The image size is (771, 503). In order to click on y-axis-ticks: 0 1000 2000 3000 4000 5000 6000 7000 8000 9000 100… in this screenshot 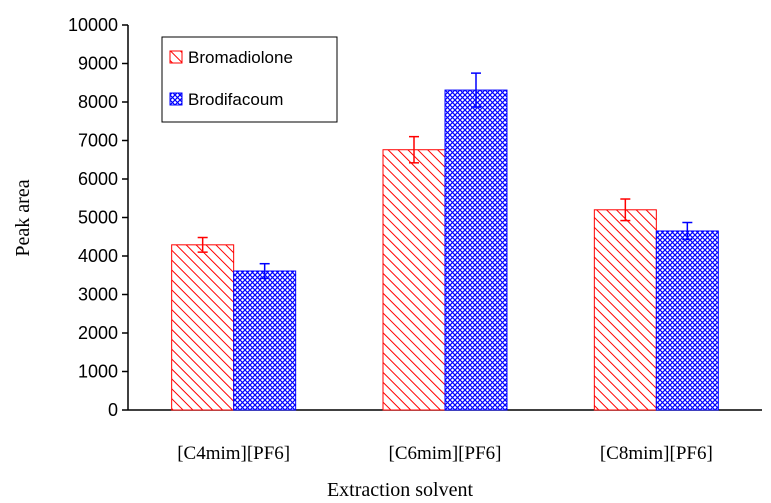, I will do `click(98, 217)`.